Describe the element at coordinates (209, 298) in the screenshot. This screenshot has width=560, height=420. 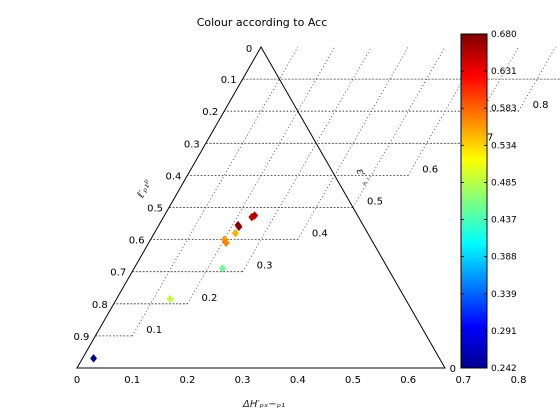
I see `right-tick-label: 0.2` at that location.